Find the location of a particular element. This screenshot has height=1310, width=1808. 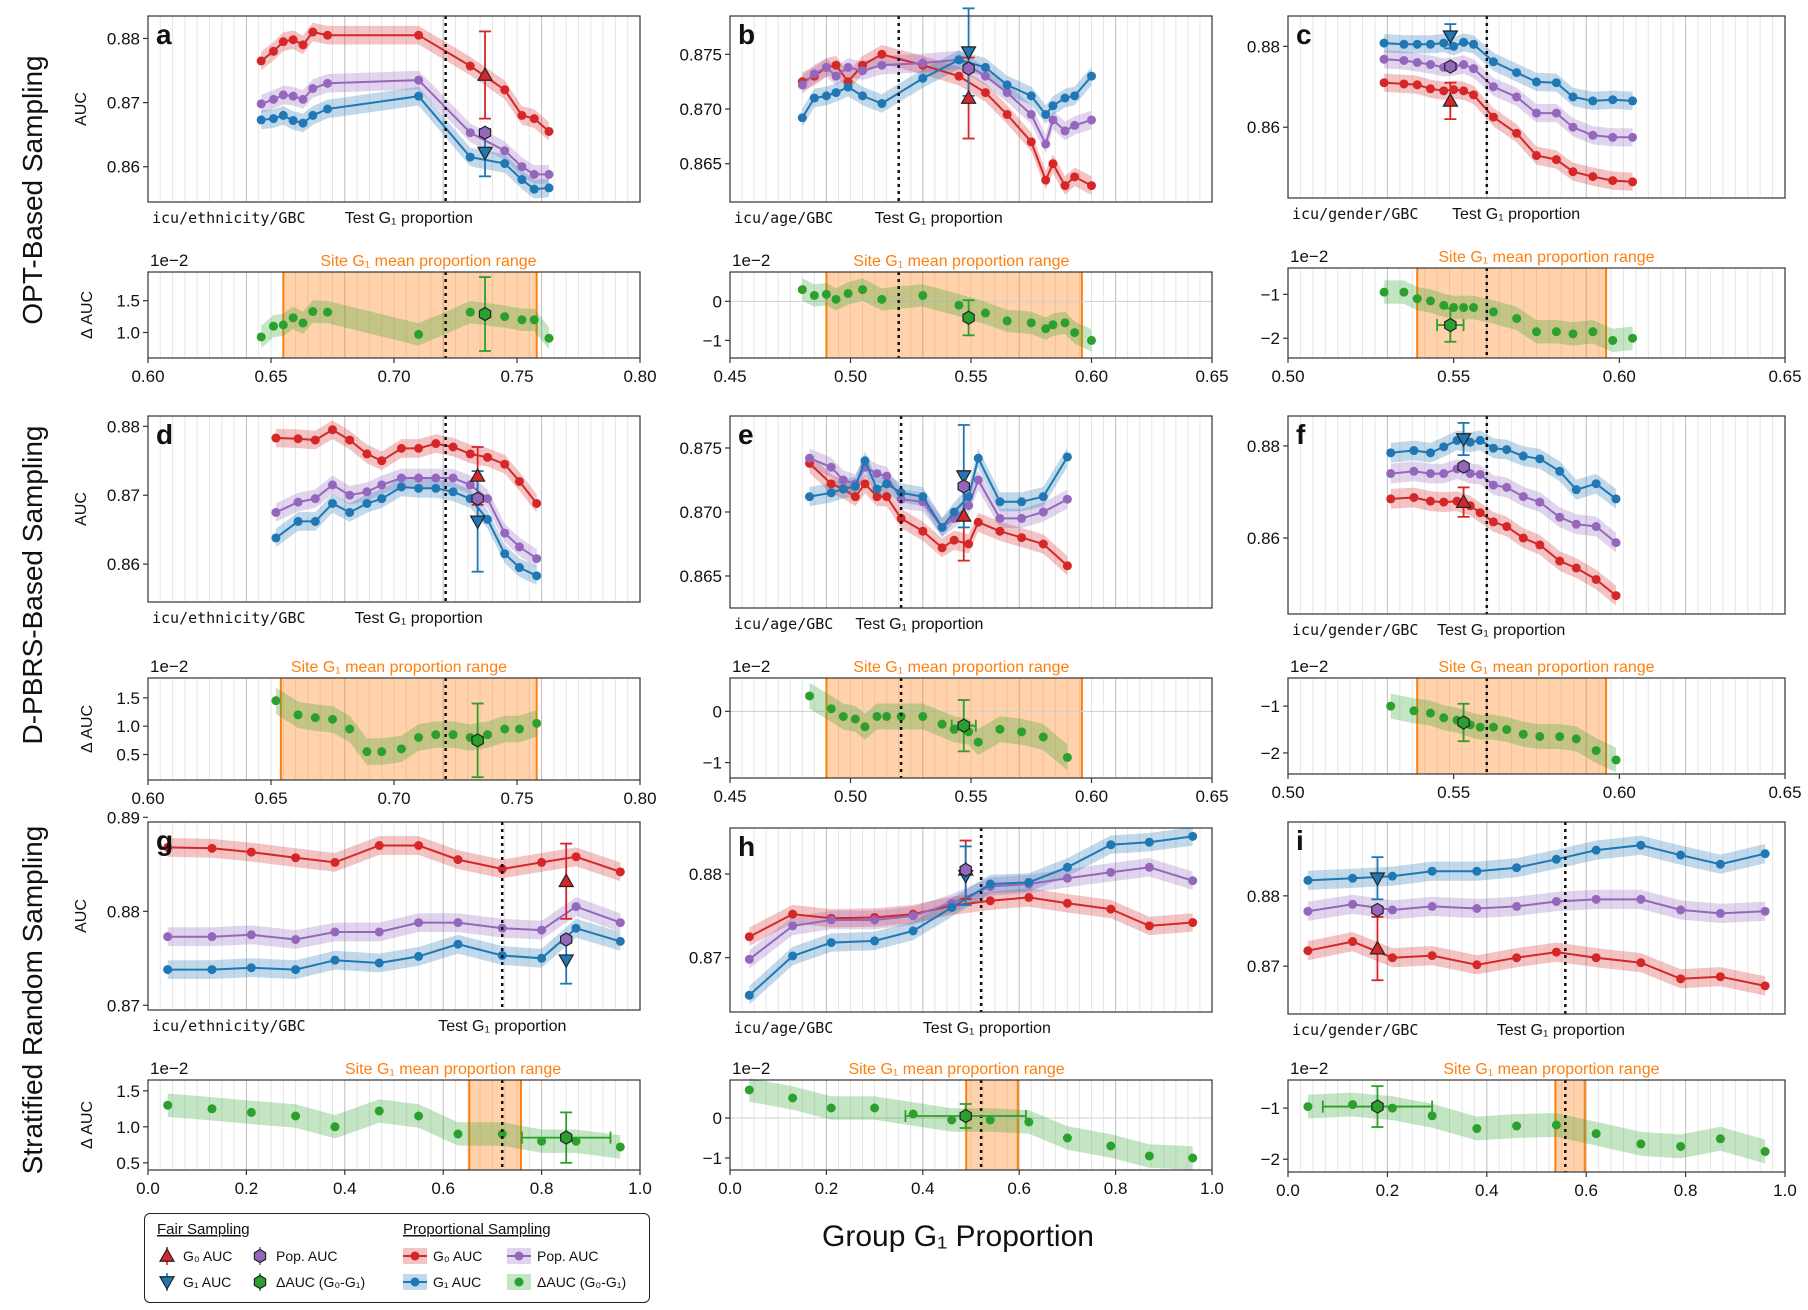

fair-g1-marker is located at coordinates (566, 961).